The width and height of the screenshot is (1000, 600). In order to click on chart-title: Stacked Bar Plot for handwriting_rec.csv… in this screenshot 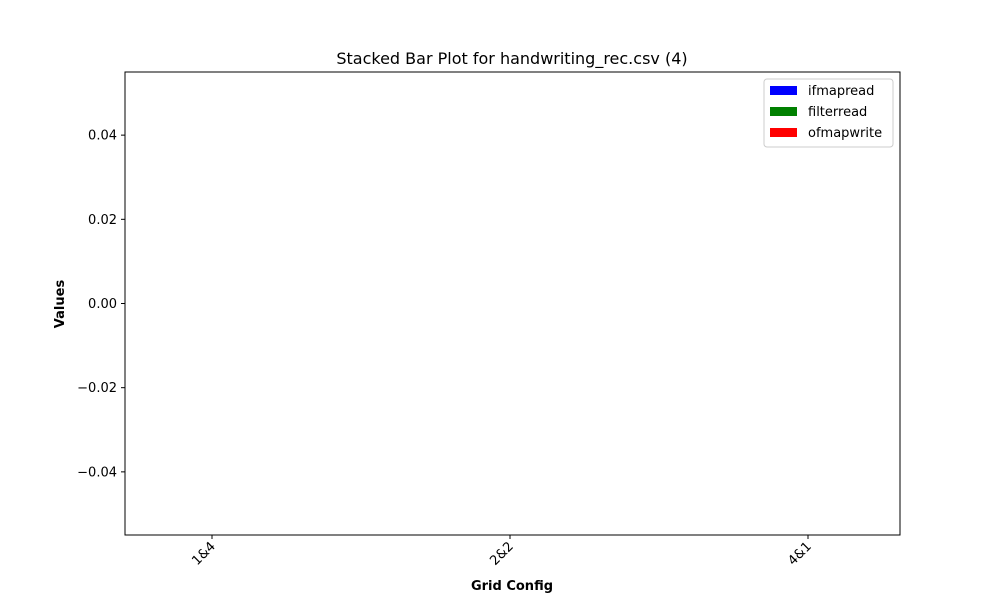, I will do `click(511, 59)`.